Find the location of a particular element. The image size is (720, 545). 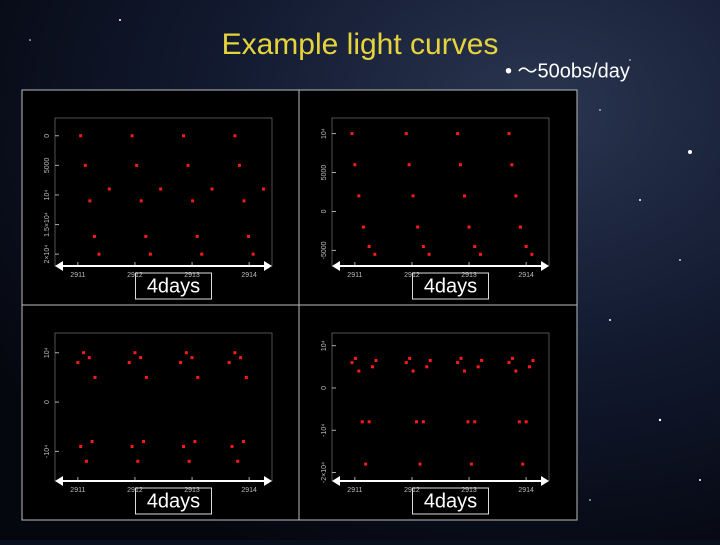

y-tick-label: 10⁴ is located at coordinates (324, 133).